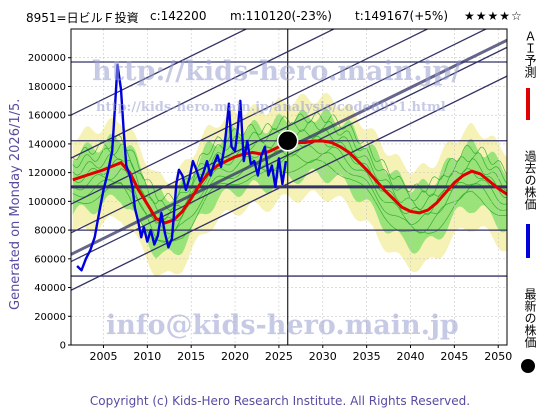 The height and width of the screenshot is (420, 560). What do you see at coordinates (279, 356) in the screenshot?
I see `x-tick-label: 2025` at bounding box center [279, 356].